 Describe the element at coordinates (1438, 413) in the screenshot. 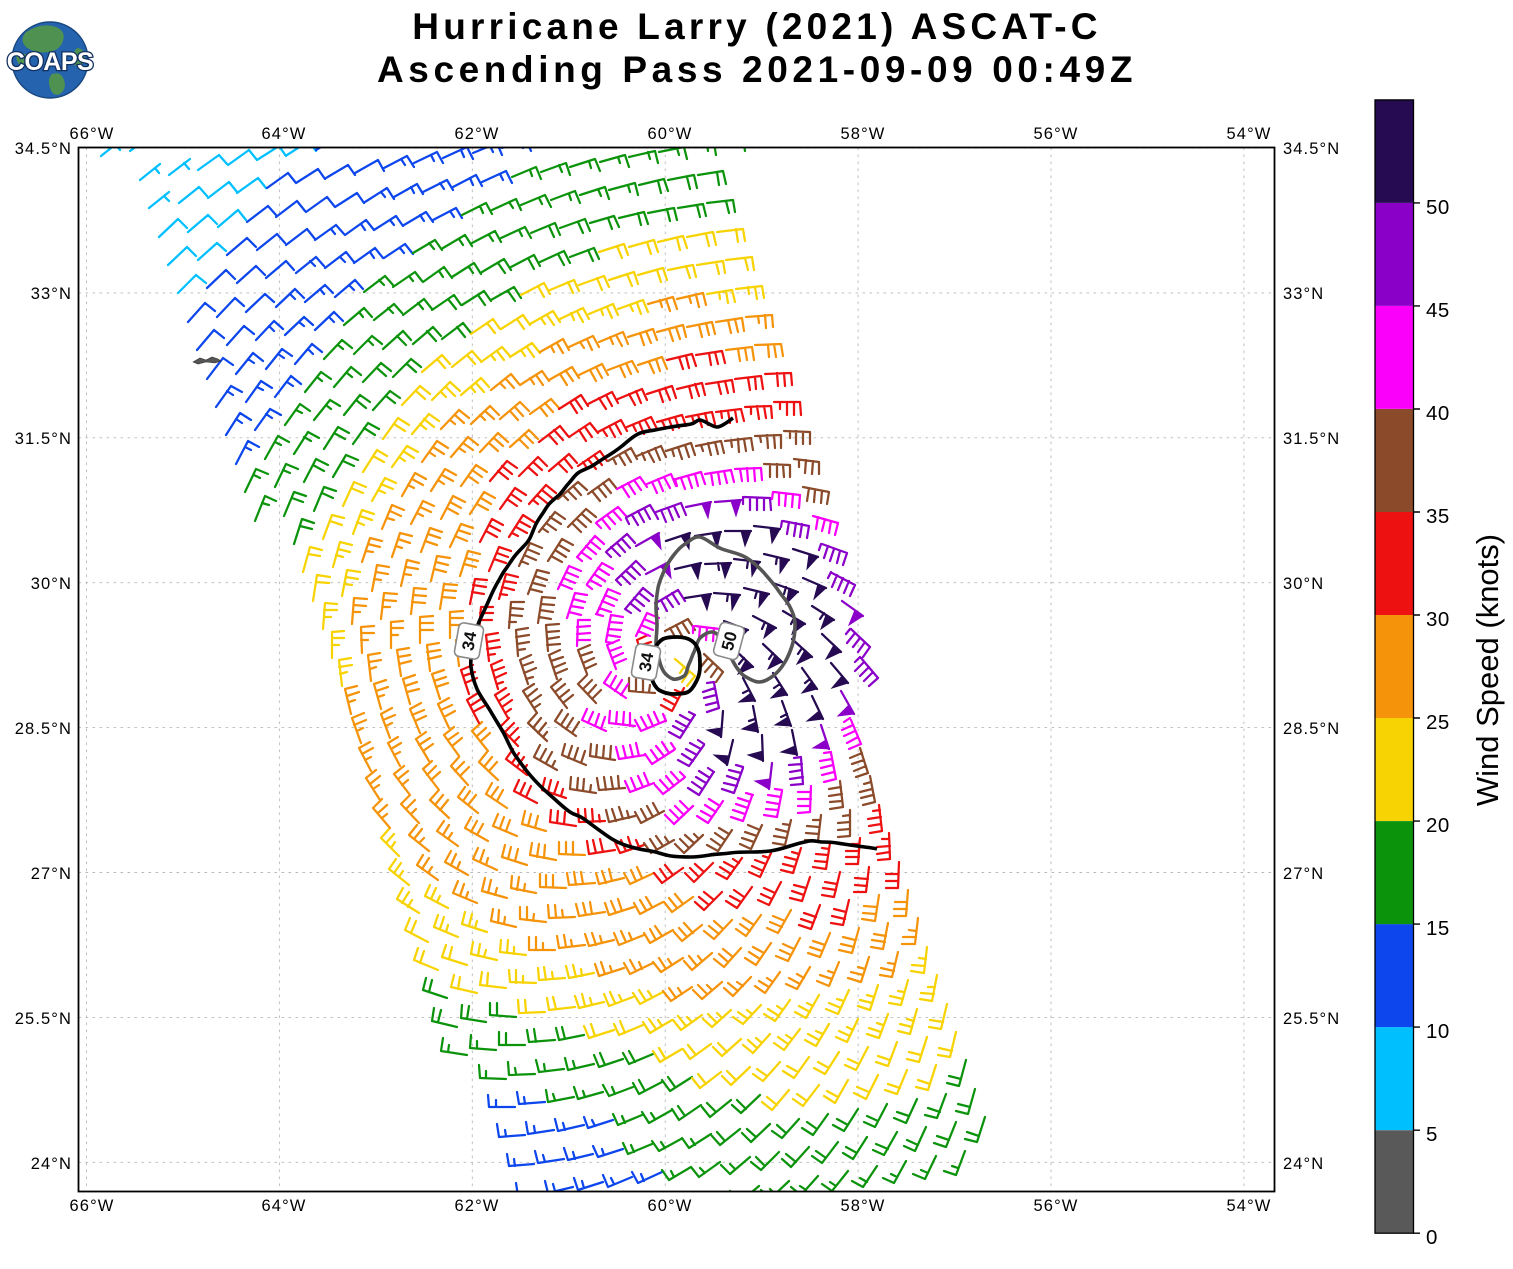

I see `svg-text: 40` at that location.